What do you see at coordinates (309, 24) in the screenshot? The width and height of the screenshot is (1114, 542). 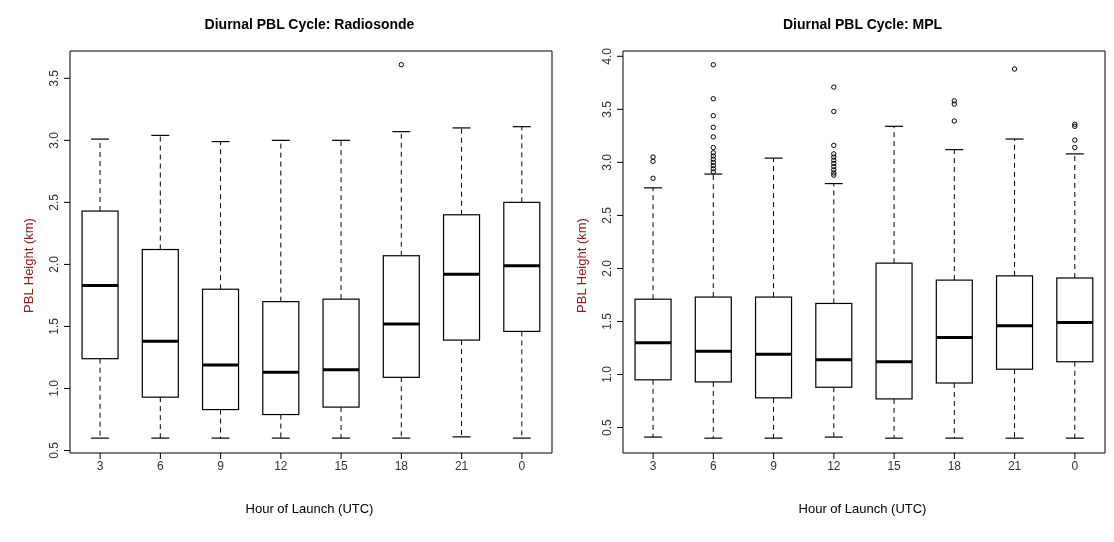 I see `chart-title: Diurnal PBL Cycle: Radiosonde` at bounding box center [309, 24].